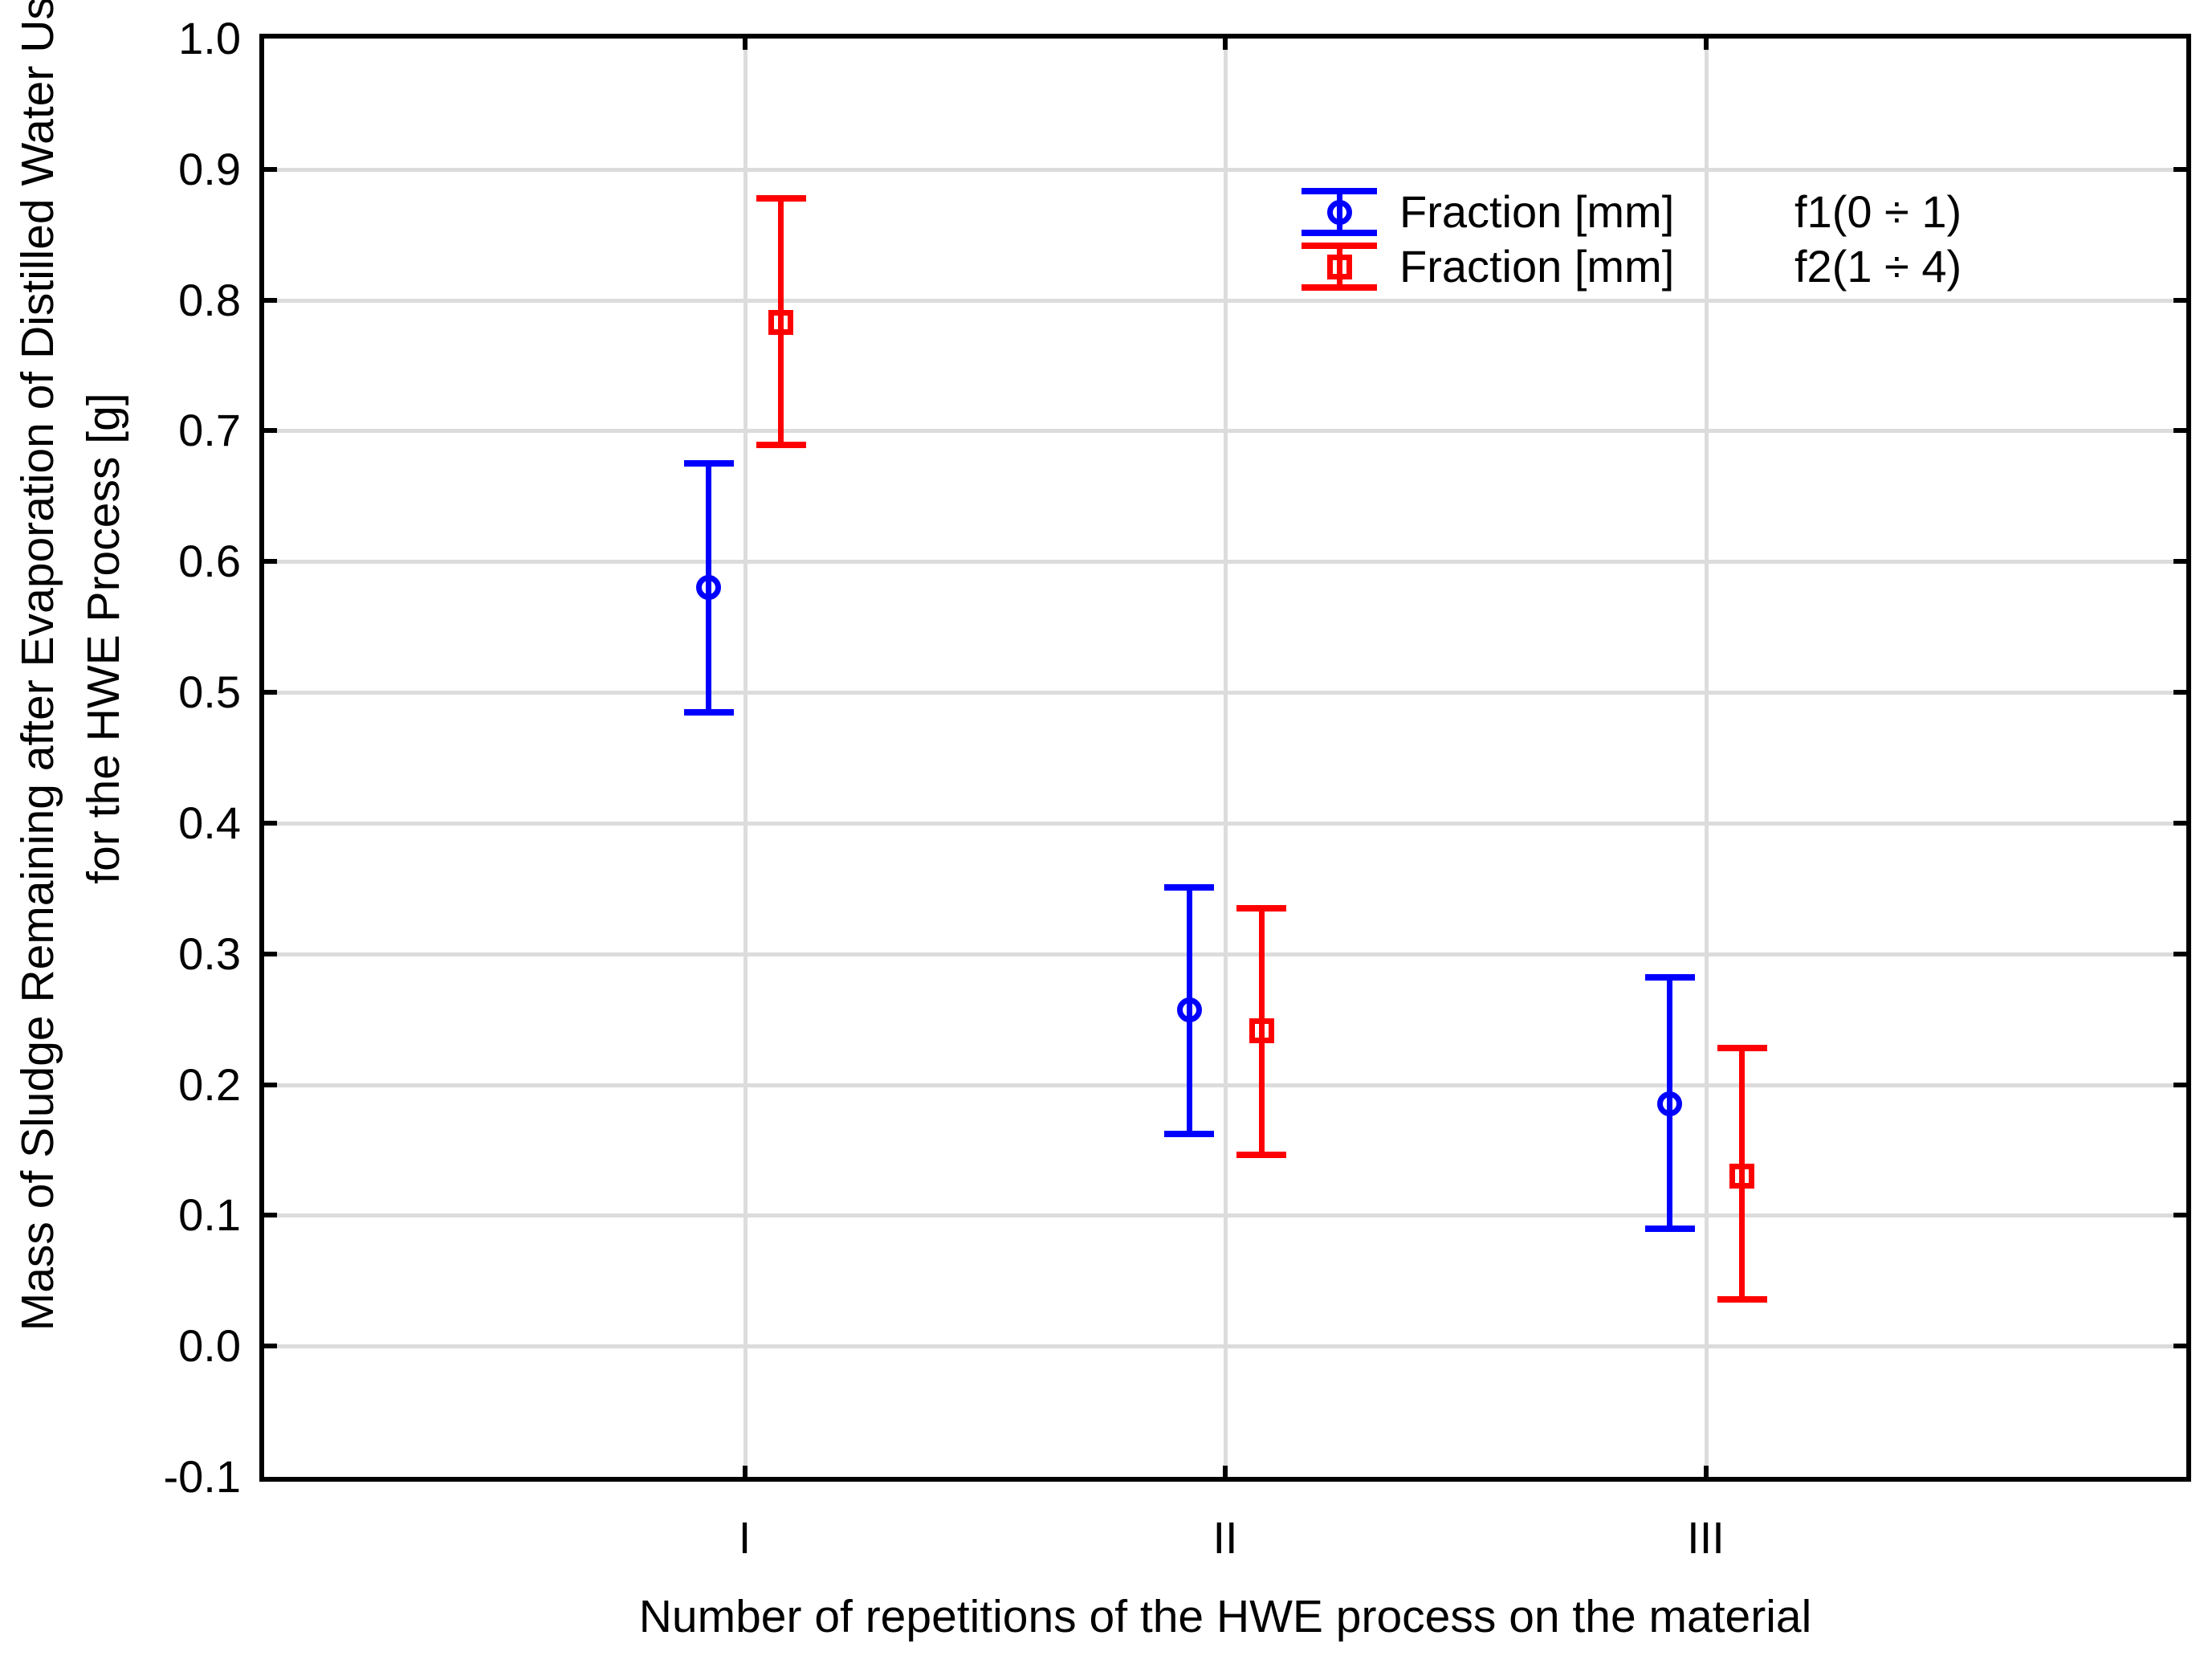 This screenshot has width=2212, height=1664. I want to click on legend-row-f1: Fraction [mm] f1(0 ÷ 1), so click(1728, 212).